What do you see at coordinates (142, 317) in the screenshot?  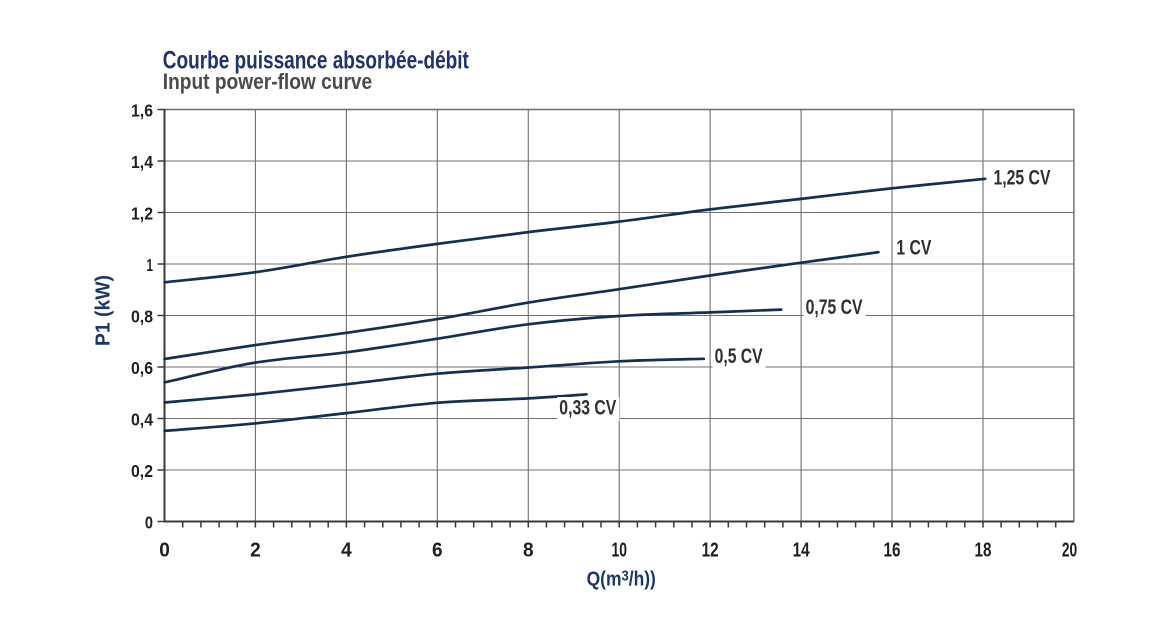 I see `svg-text: 0,8` at bounding box center [142, 317].